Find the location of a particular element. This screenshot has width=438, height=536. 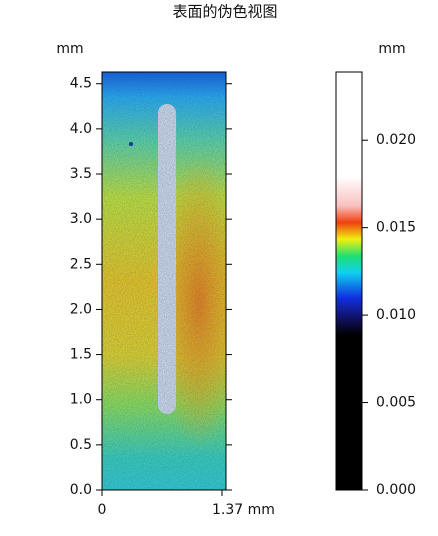

y-tick-label: 4.5 is located at coordinates (81, 84).